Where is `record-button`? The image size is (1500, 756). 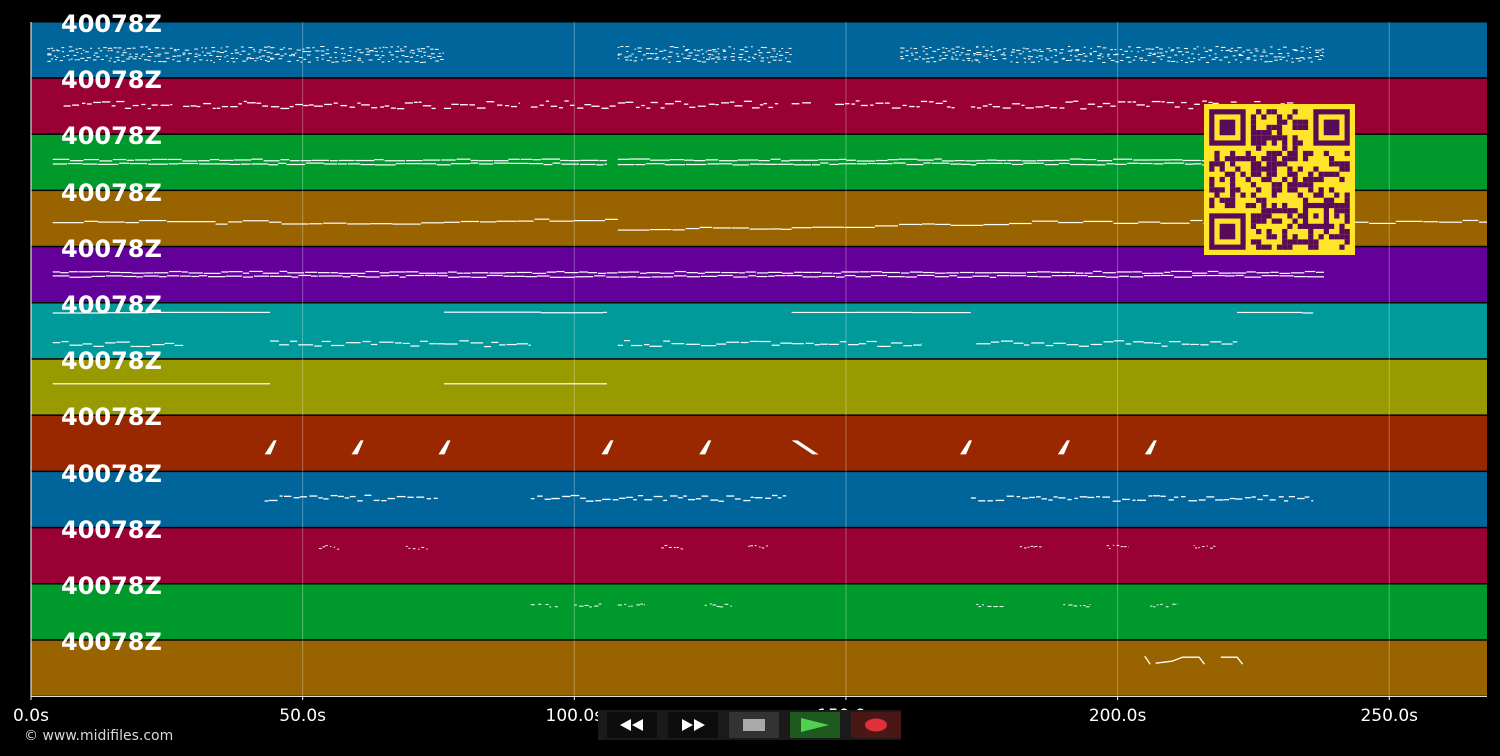 record-button is located at coordinates (876, 725).